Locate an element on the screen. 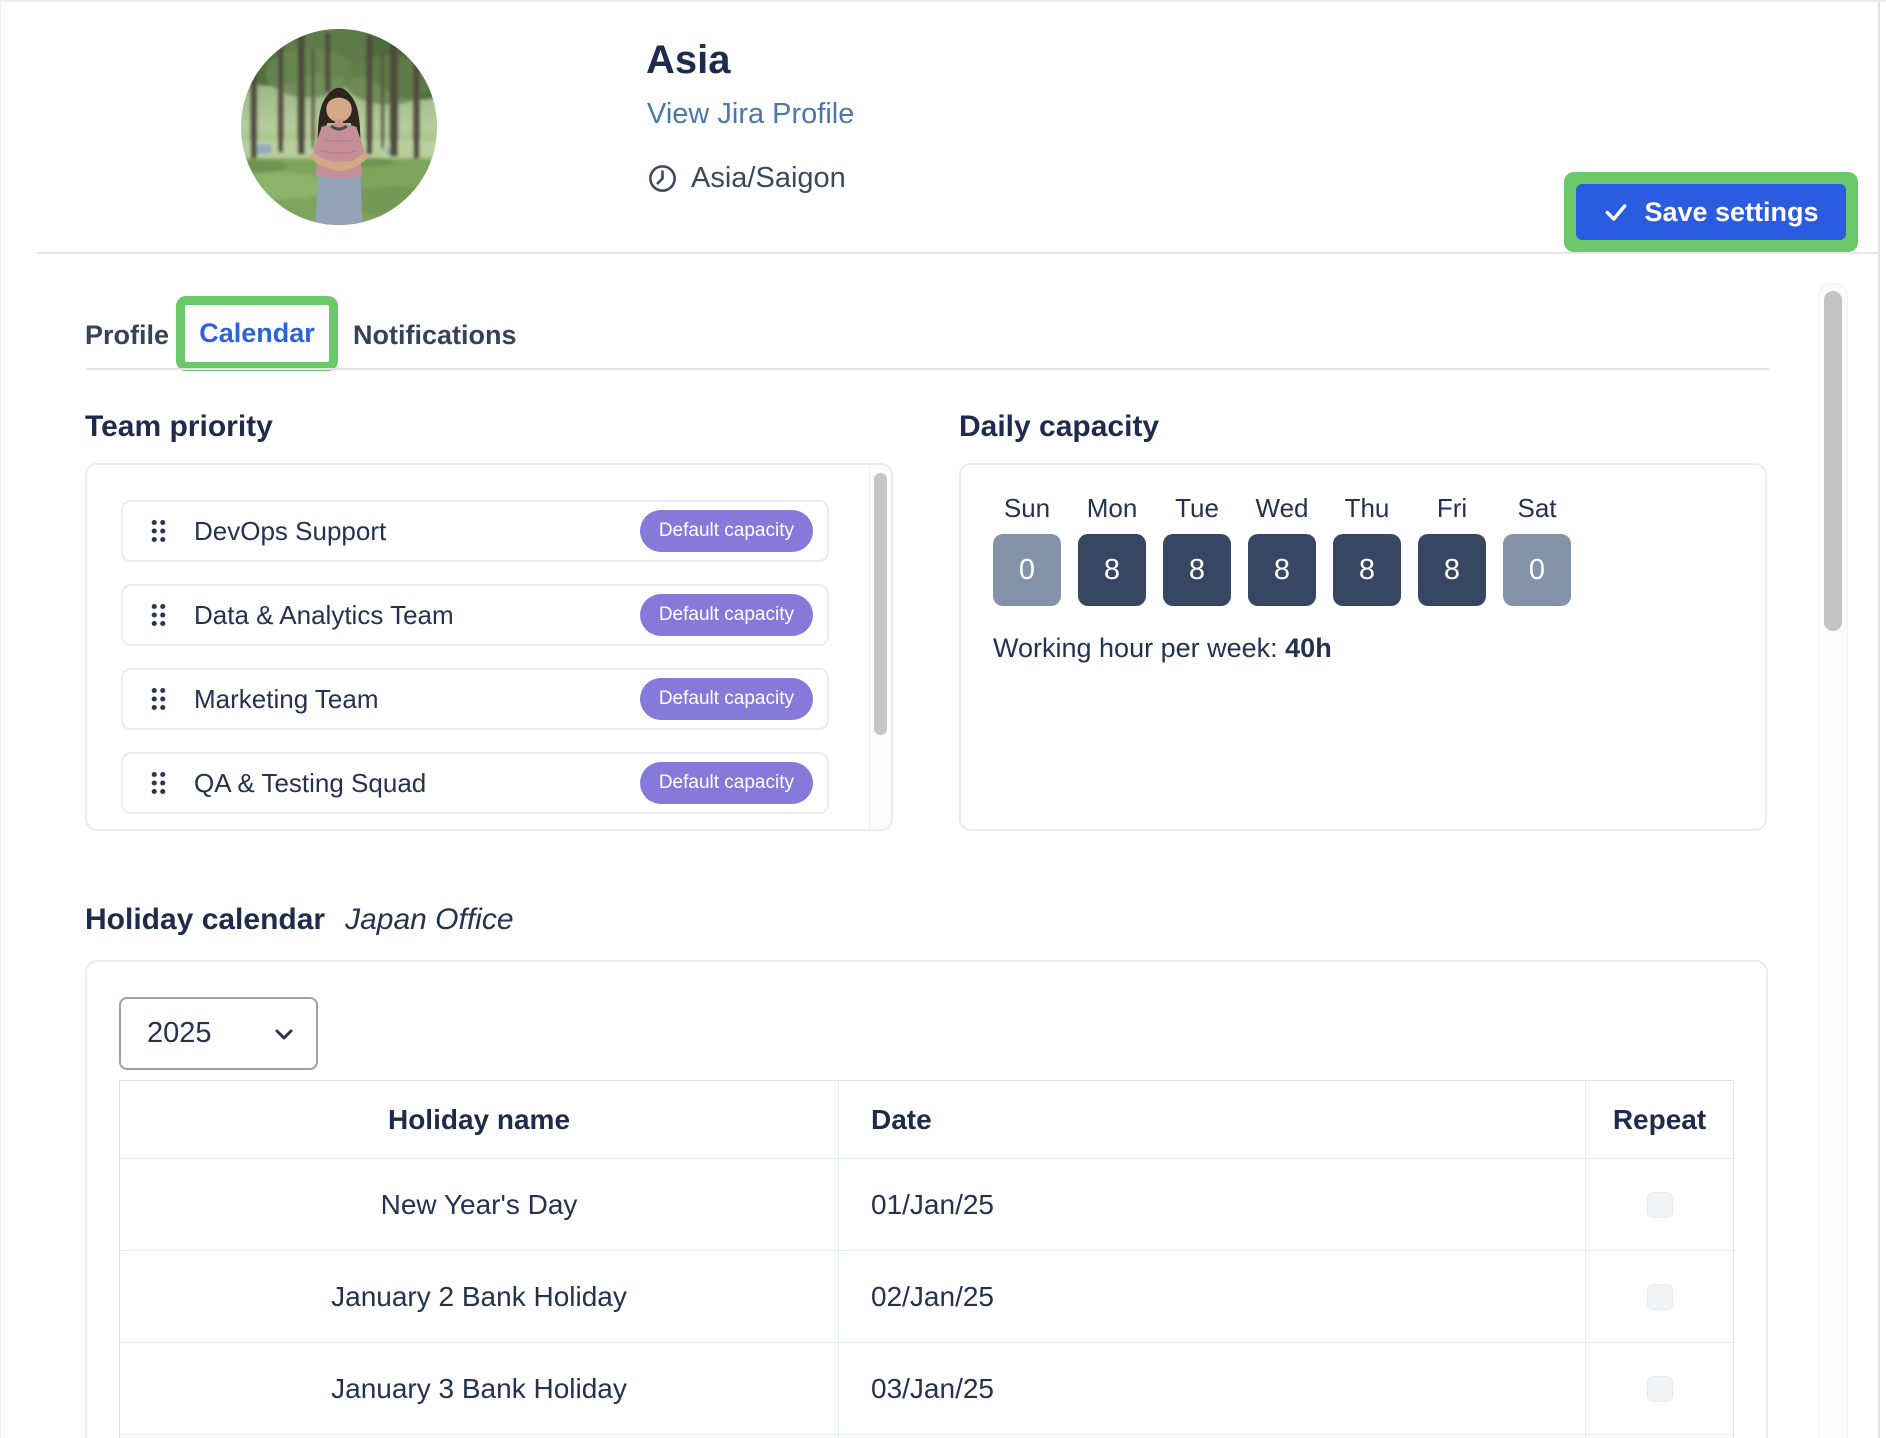  holiday-name-cell: New Year's Day is located at coordinates (479, 1204).